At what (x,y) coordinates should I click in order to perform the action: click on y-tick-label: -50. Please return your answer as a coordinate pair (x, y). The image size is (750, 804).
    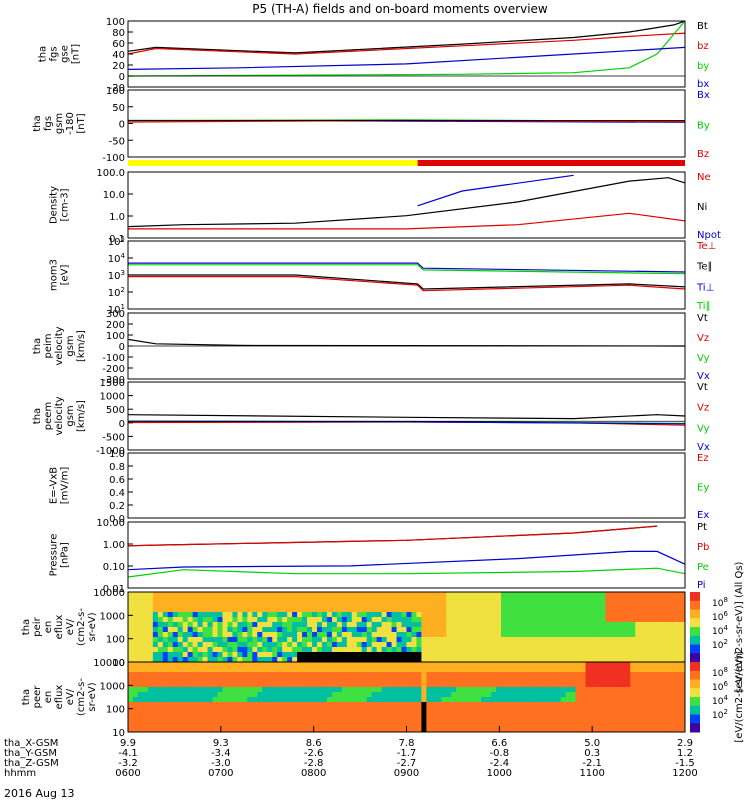
    Looking at the image, I should click on (117, 141).